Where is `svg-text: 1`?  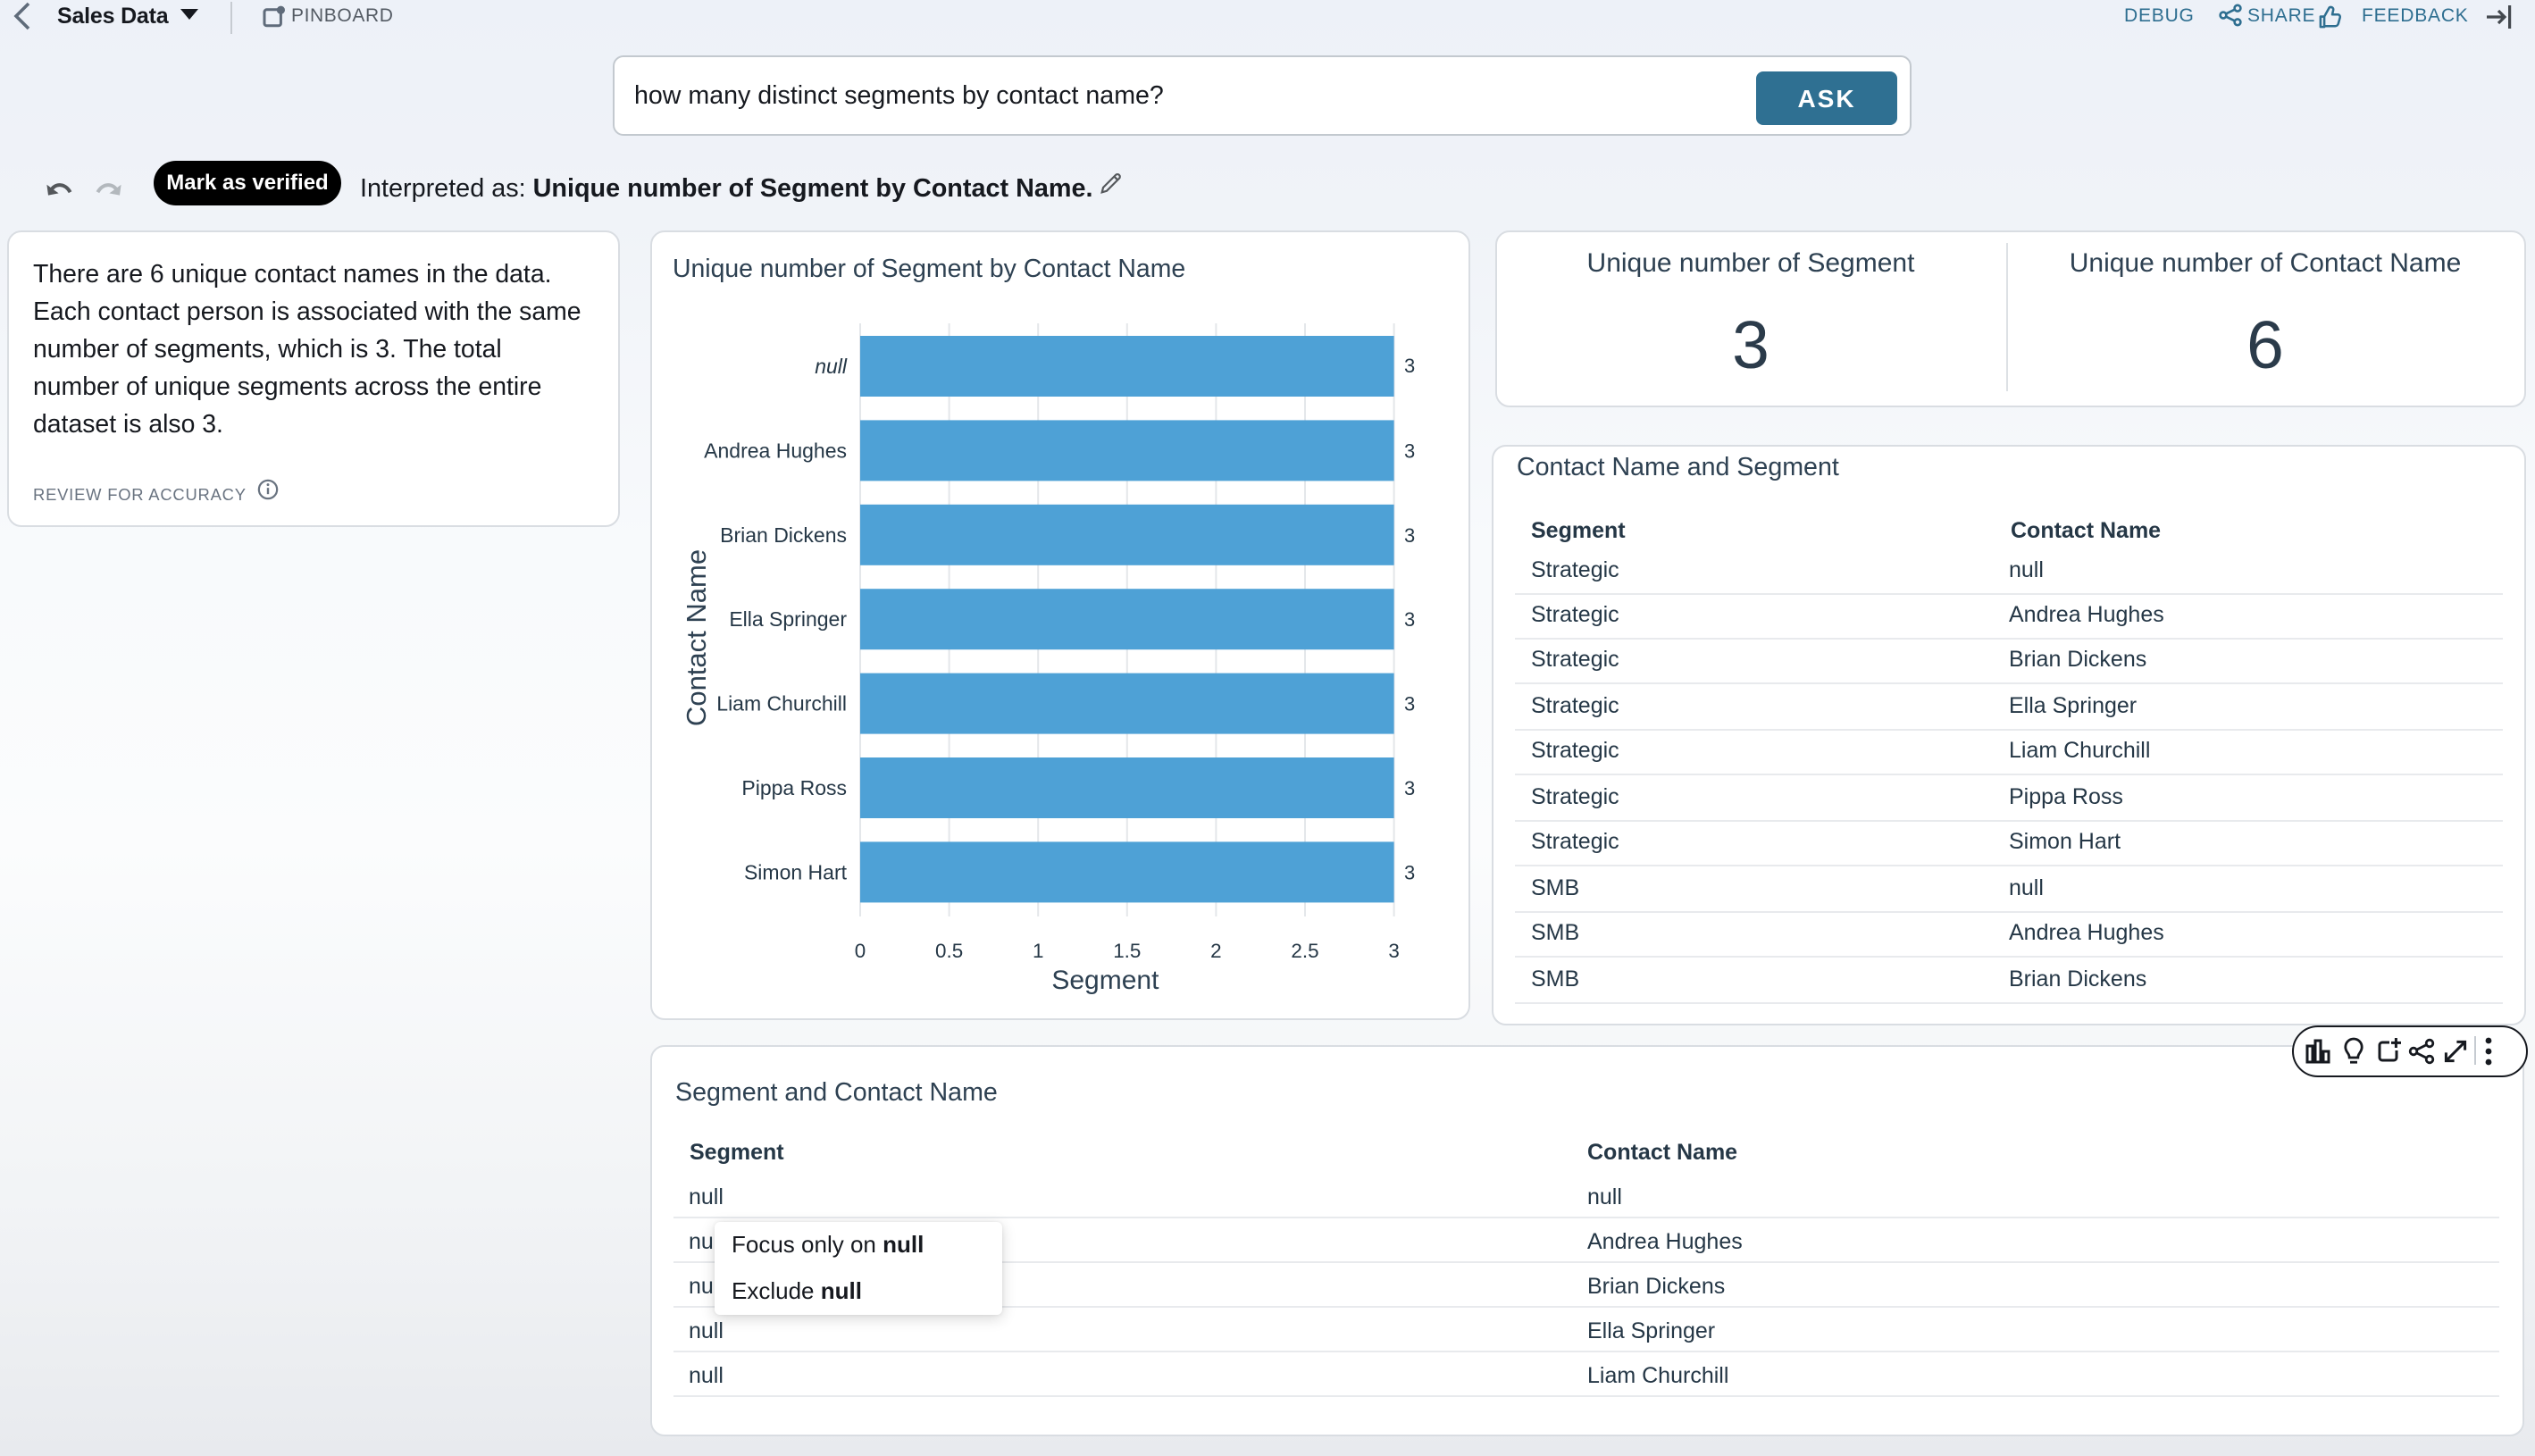 svg-text: 1 is located at coordinates (1037, 951).